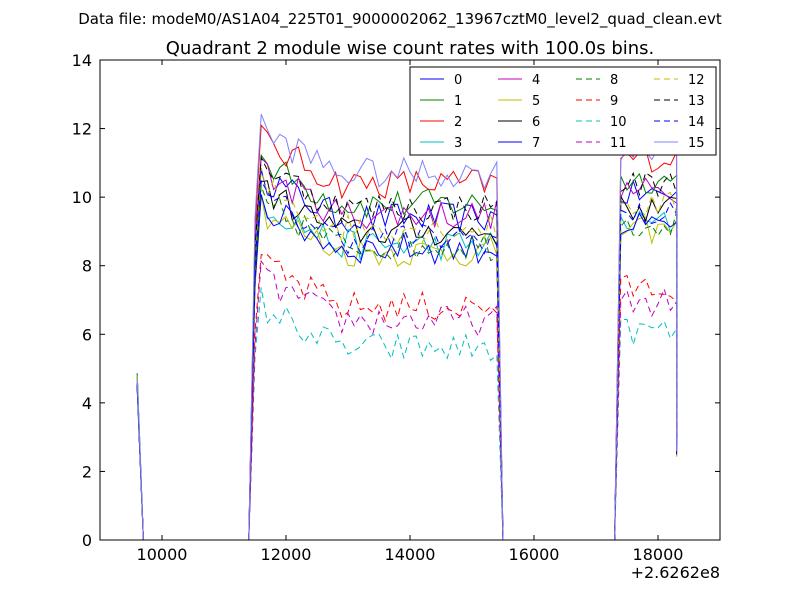 Image resolution: width=800 pixels, height=600 pixels. I want to click on legend-label-0: 0, so click(458, 80).